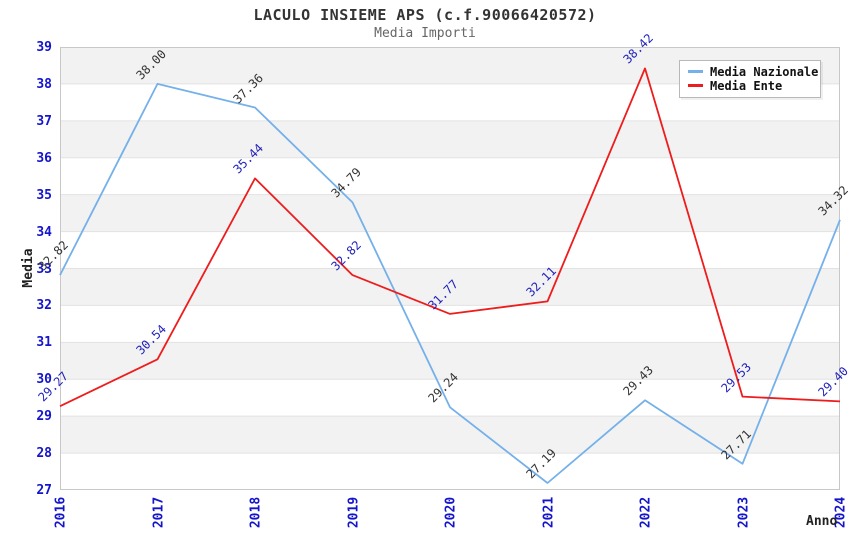 Image resolution: width=850 pixels, height=550 pixels. Describe the element at coordinates (44, 158) in the screenshot. I see `y-tick-label: 36` at that location.